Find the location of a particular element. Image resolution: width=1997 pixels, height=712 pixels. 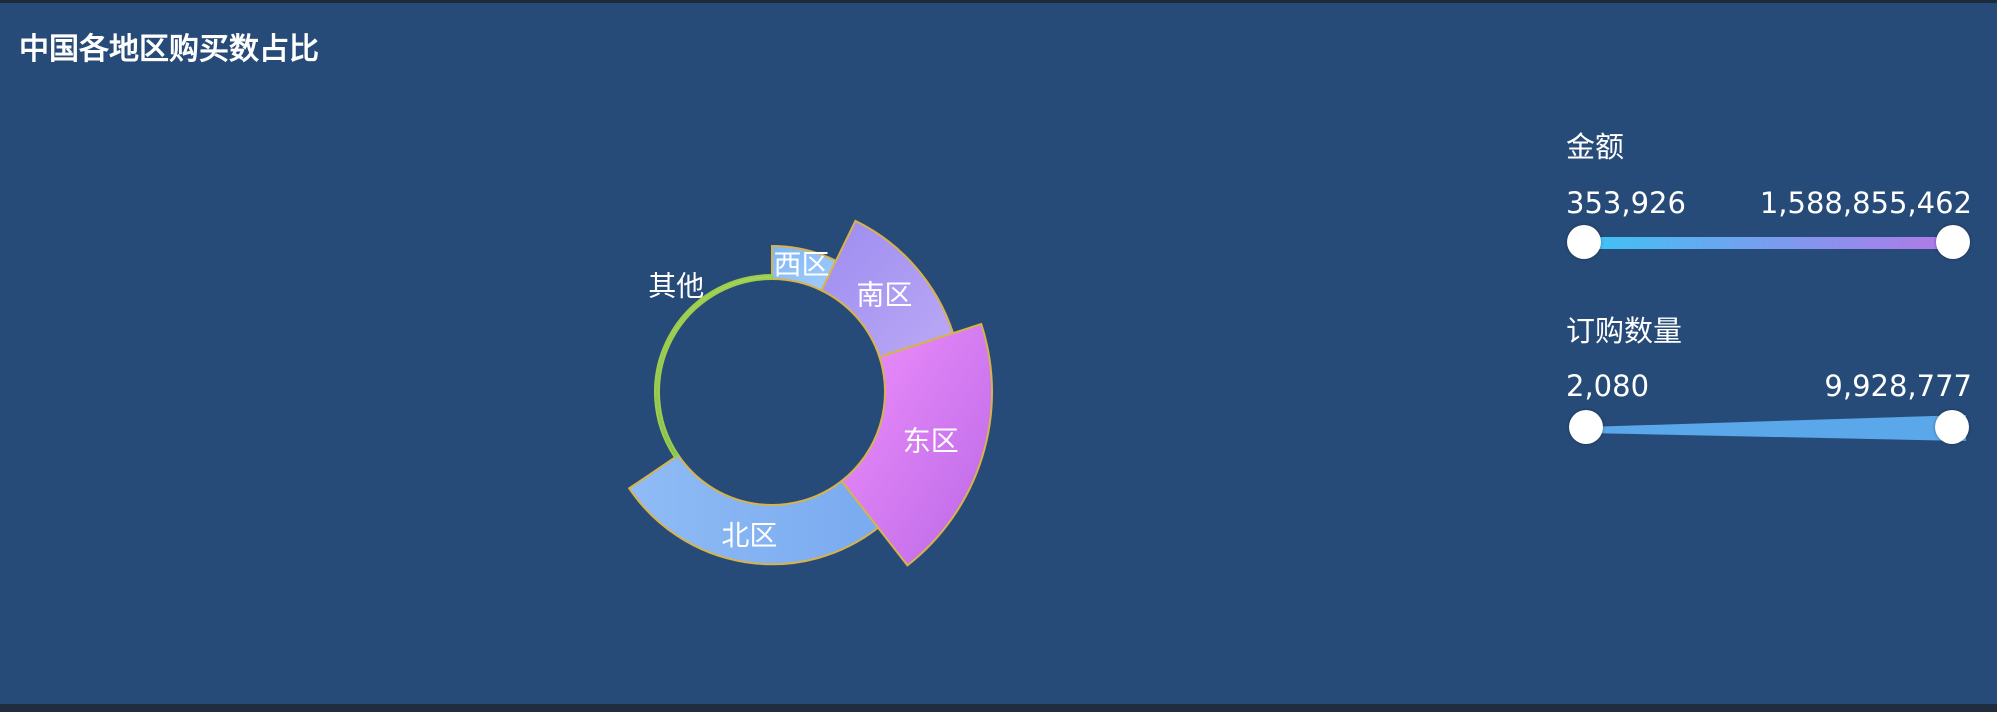

visualmap-quantity-min: 2,080 is located at coordinates (1608, 386).